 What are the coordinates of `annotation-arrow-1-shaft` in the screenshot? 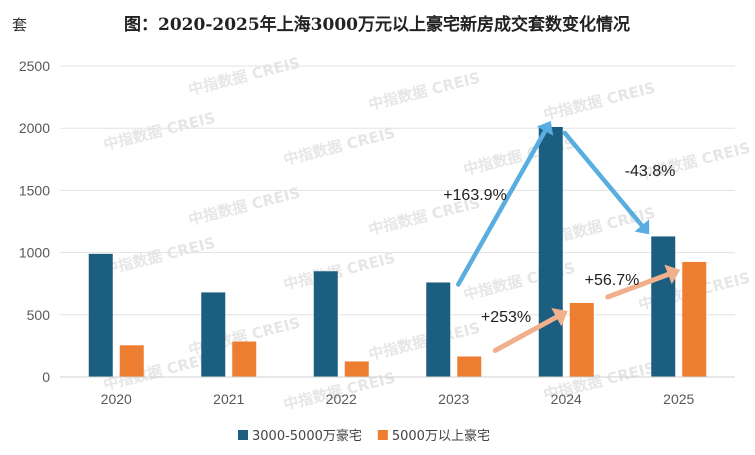 It's located at (502, 207).